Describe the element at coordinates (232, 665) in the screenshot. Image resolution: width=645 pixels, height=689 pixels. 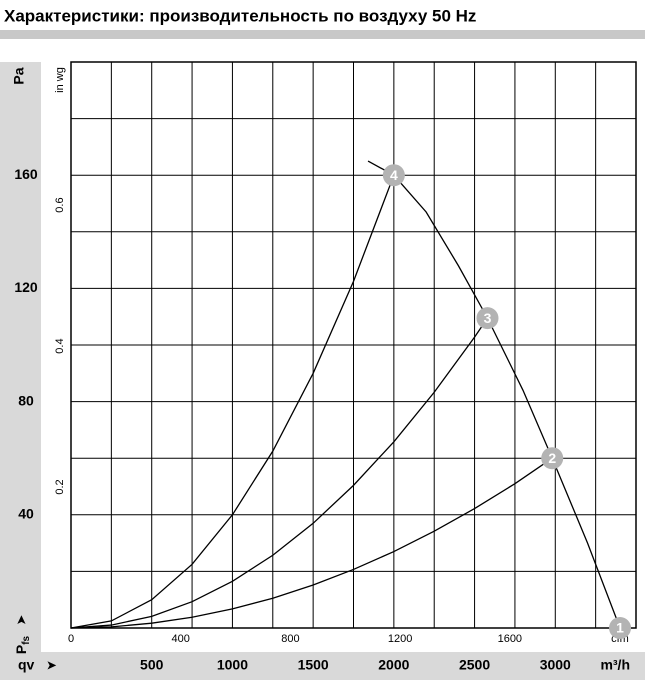
I see `x-tick-label: 1000` at that location.